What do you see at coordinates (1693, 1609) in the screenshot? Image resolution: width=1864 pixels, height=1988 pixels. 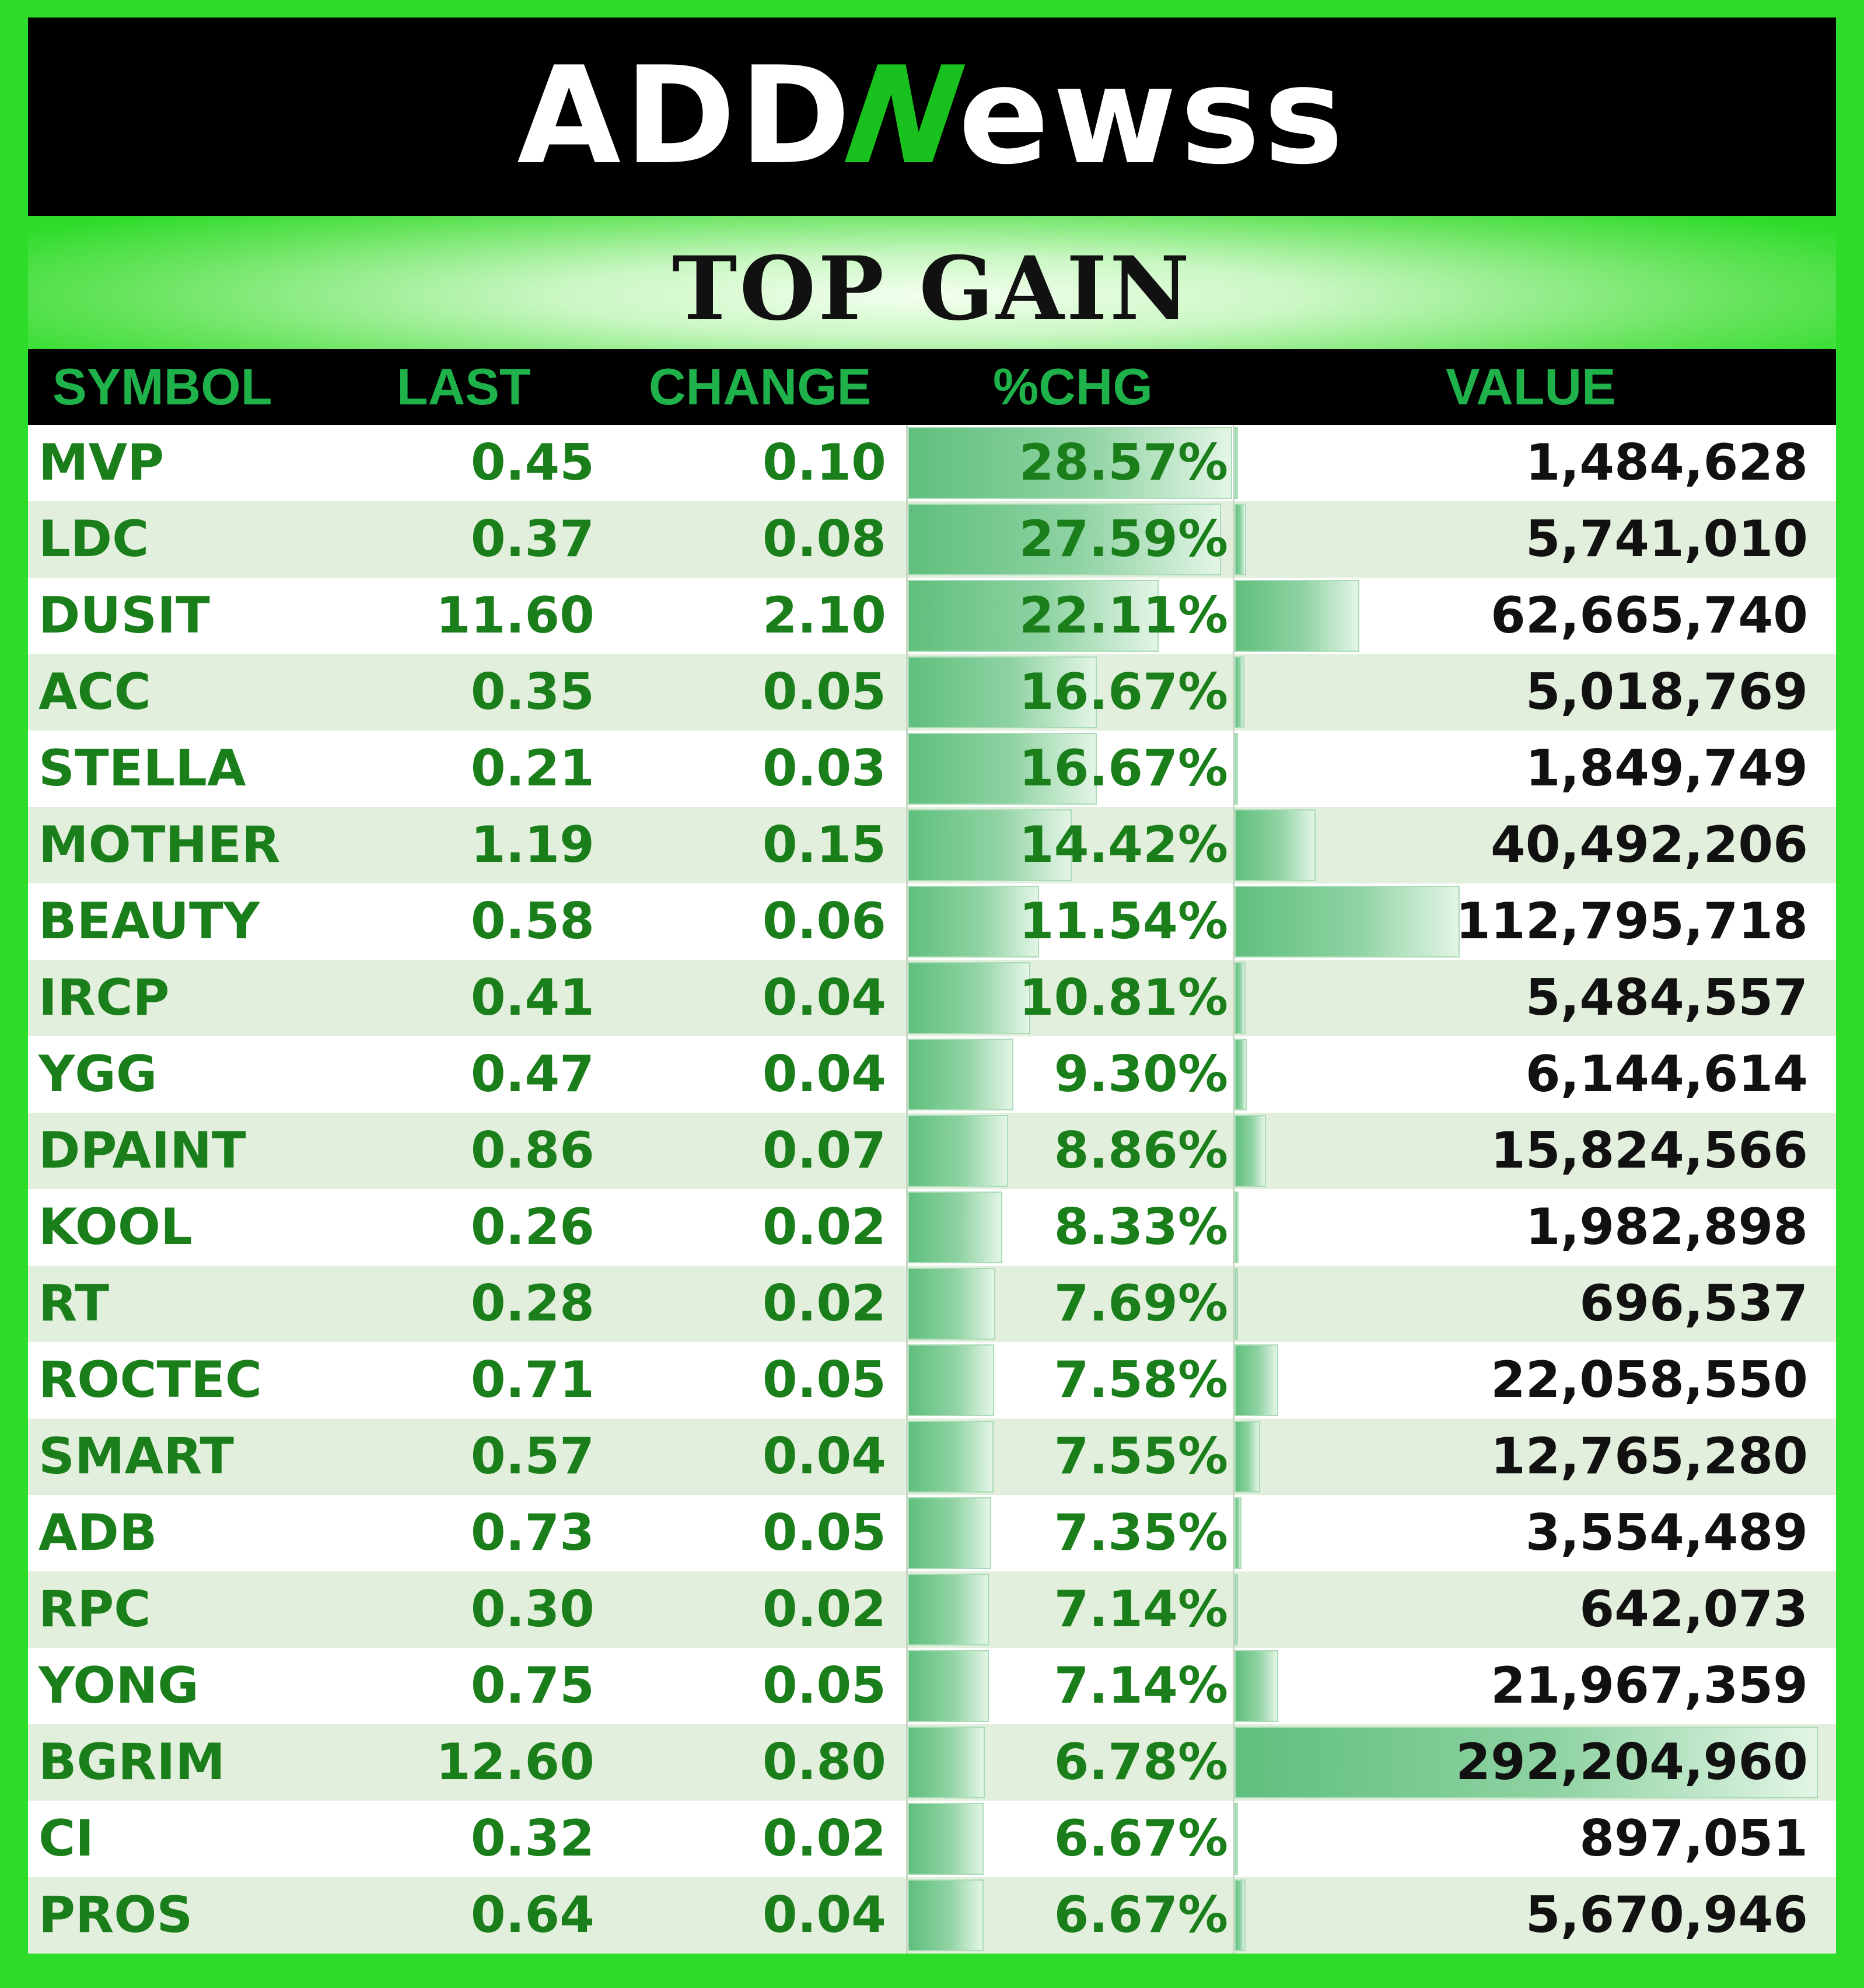 I see `cell-value: 642,073` at bounding box center [1693, 1609].